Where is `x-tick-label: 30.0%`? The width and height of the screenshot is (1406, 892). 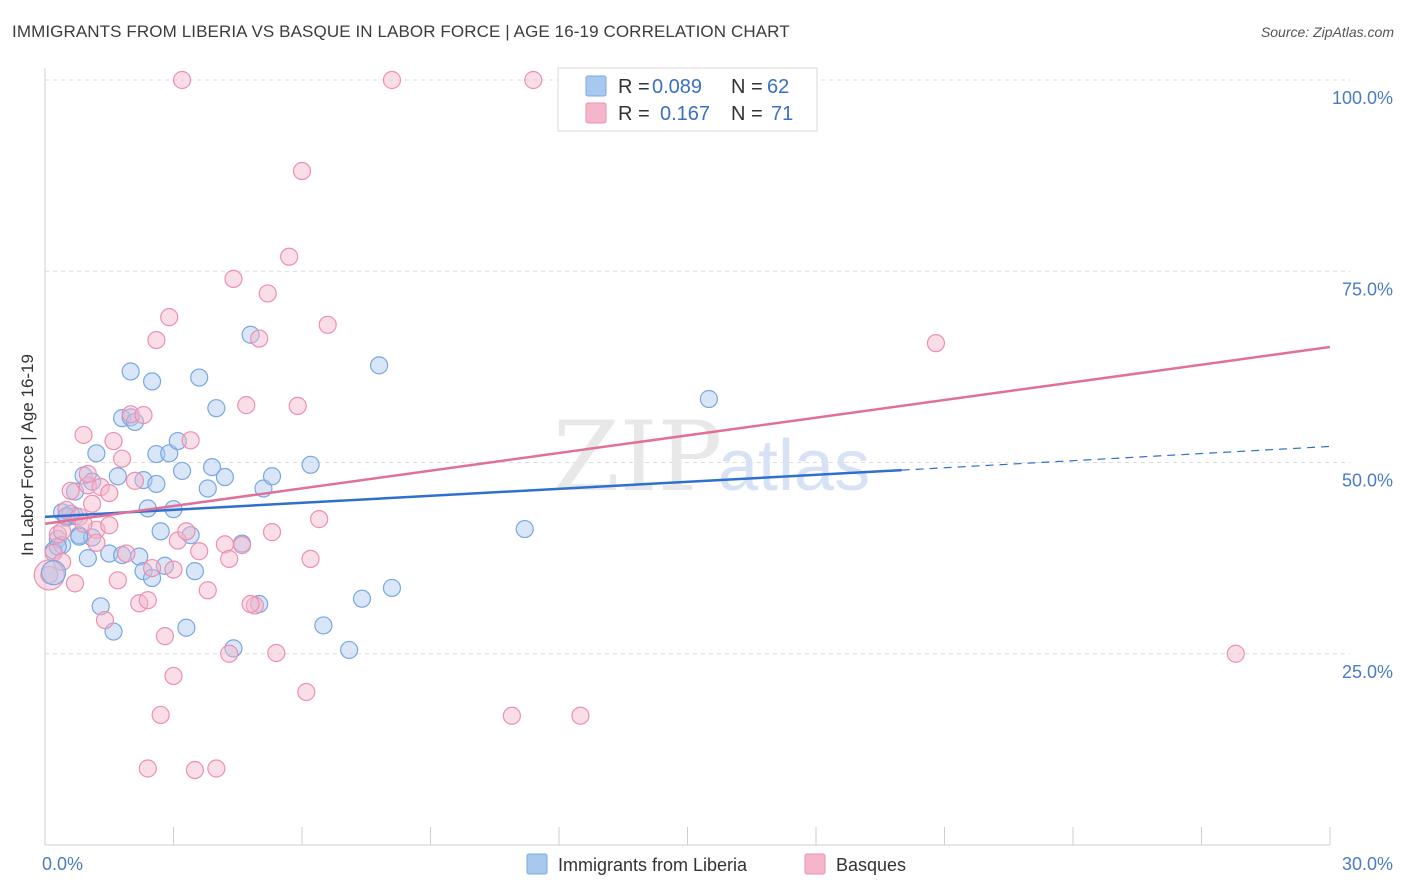
x-tick-label: 30.0% is located at coordinates (1367, 864).